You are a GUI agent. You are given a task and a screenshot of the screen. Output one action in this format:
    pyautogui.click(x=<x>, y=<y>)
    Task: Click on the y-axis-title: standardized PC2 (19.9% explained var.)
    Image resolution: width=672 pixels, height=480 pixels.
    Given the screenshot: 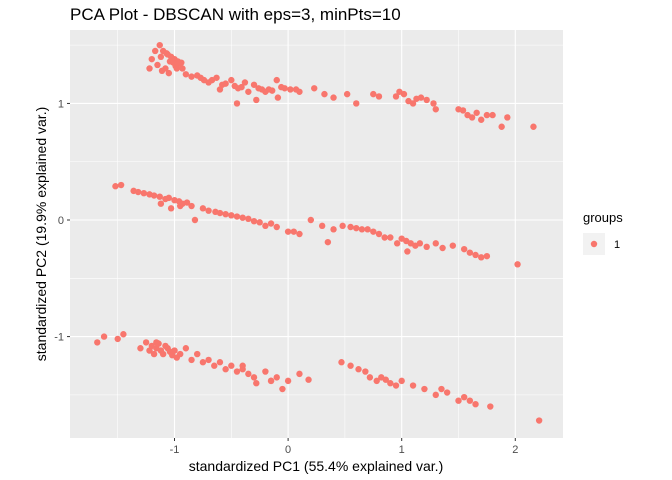 What is the action you would take?
    pyautogui.click(x=41, y=234)
    